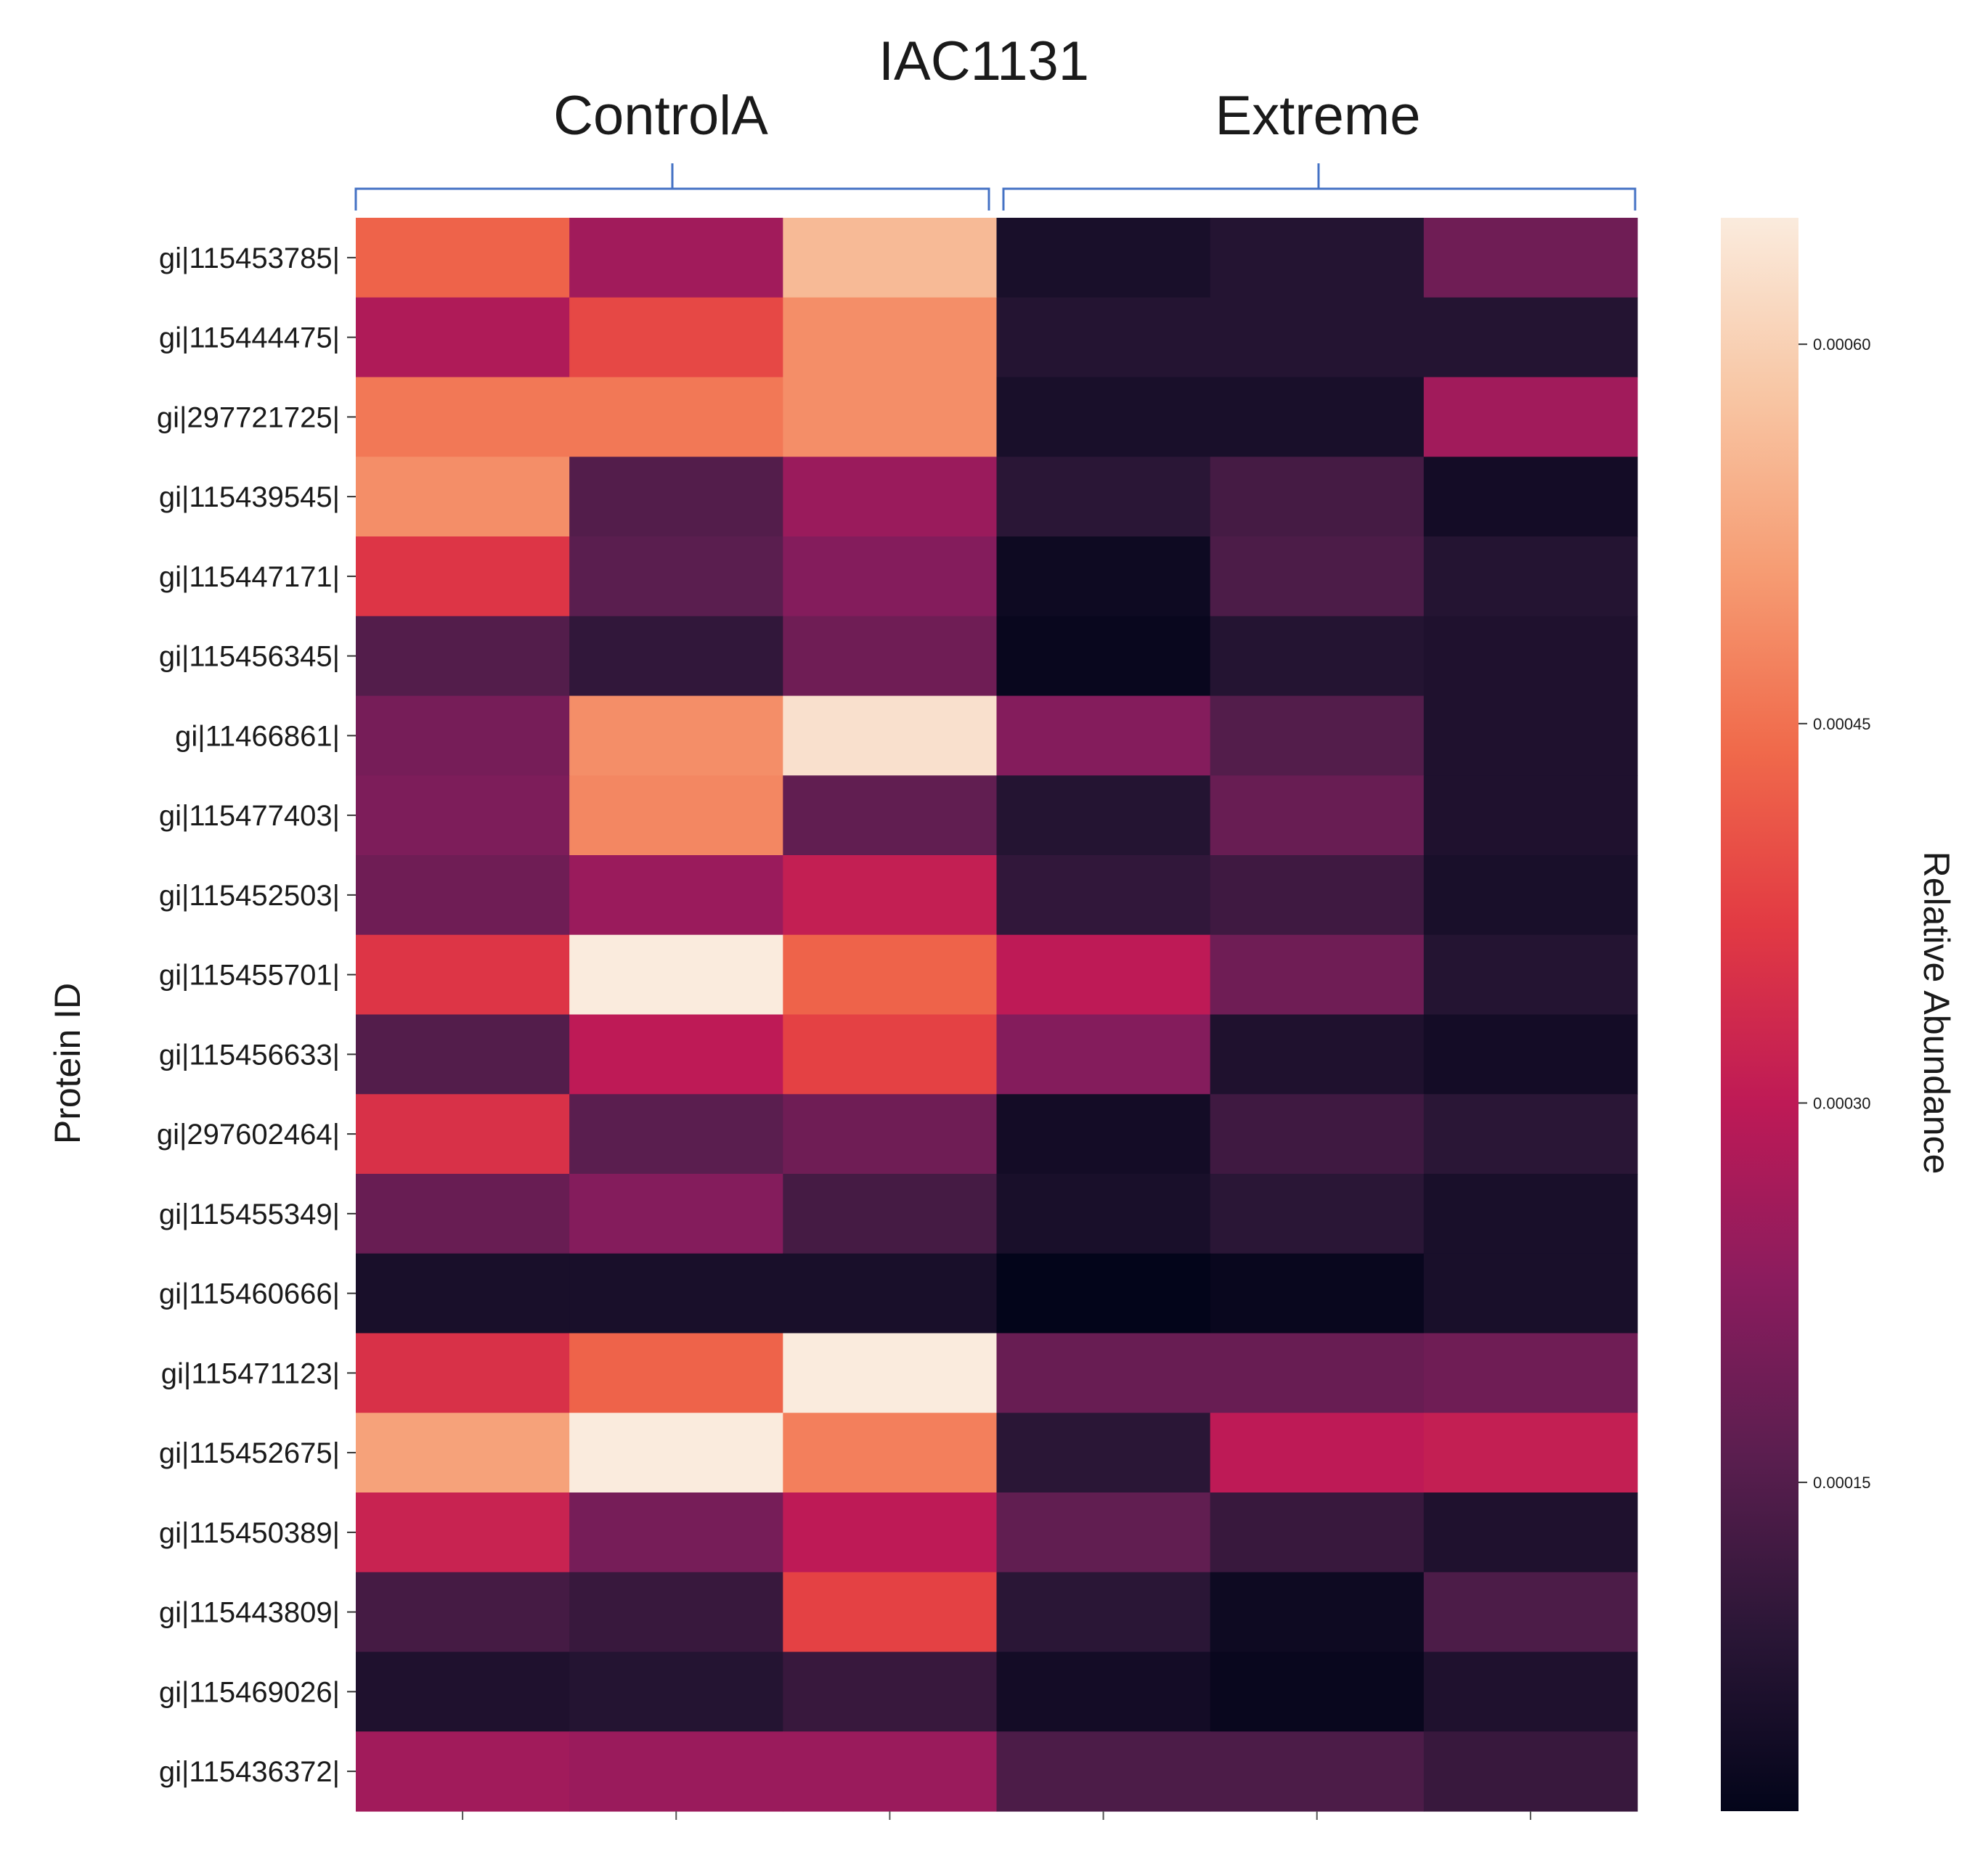 This screenshot has width=1988, height=1854. I want to click on group-bracket-control, so click(672, 187).